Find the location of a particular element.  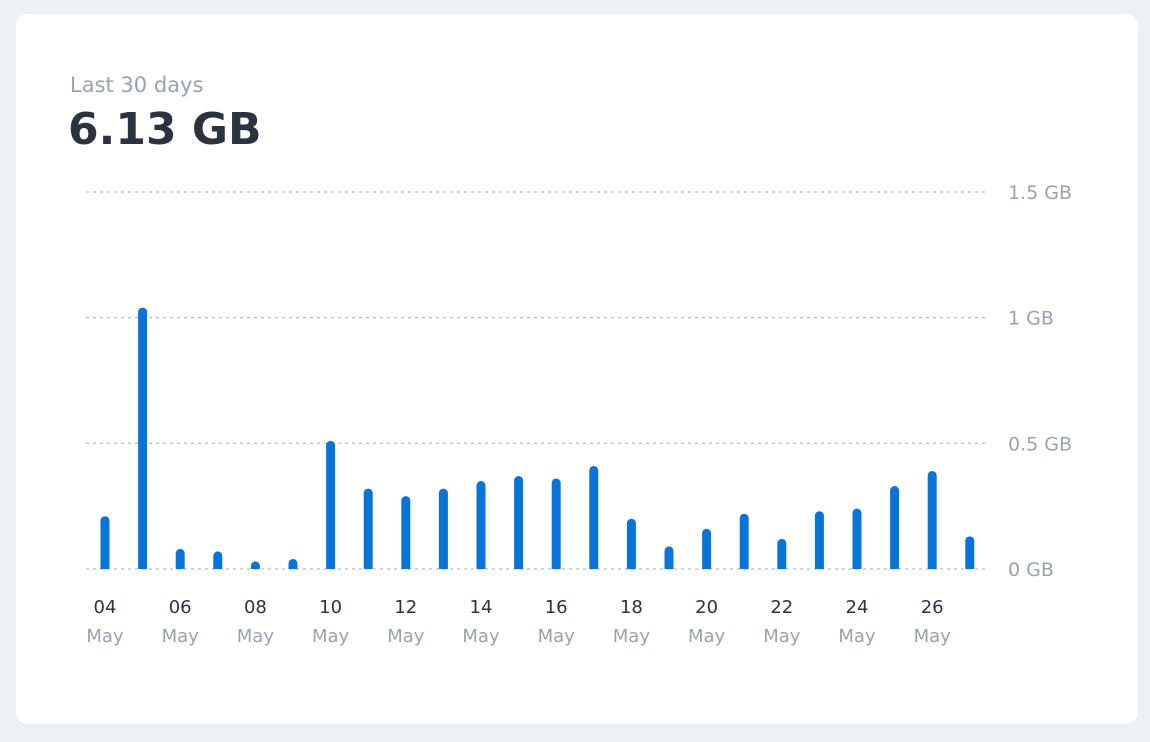

card-total: 6.13 GB is located at coordinates (165, 129).